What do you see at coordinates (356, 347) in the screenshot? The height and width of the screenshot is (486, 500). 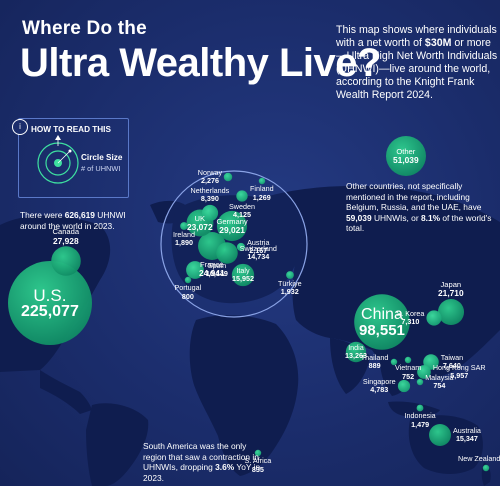 I see `label-name: India` at bounding box center [356, 347].